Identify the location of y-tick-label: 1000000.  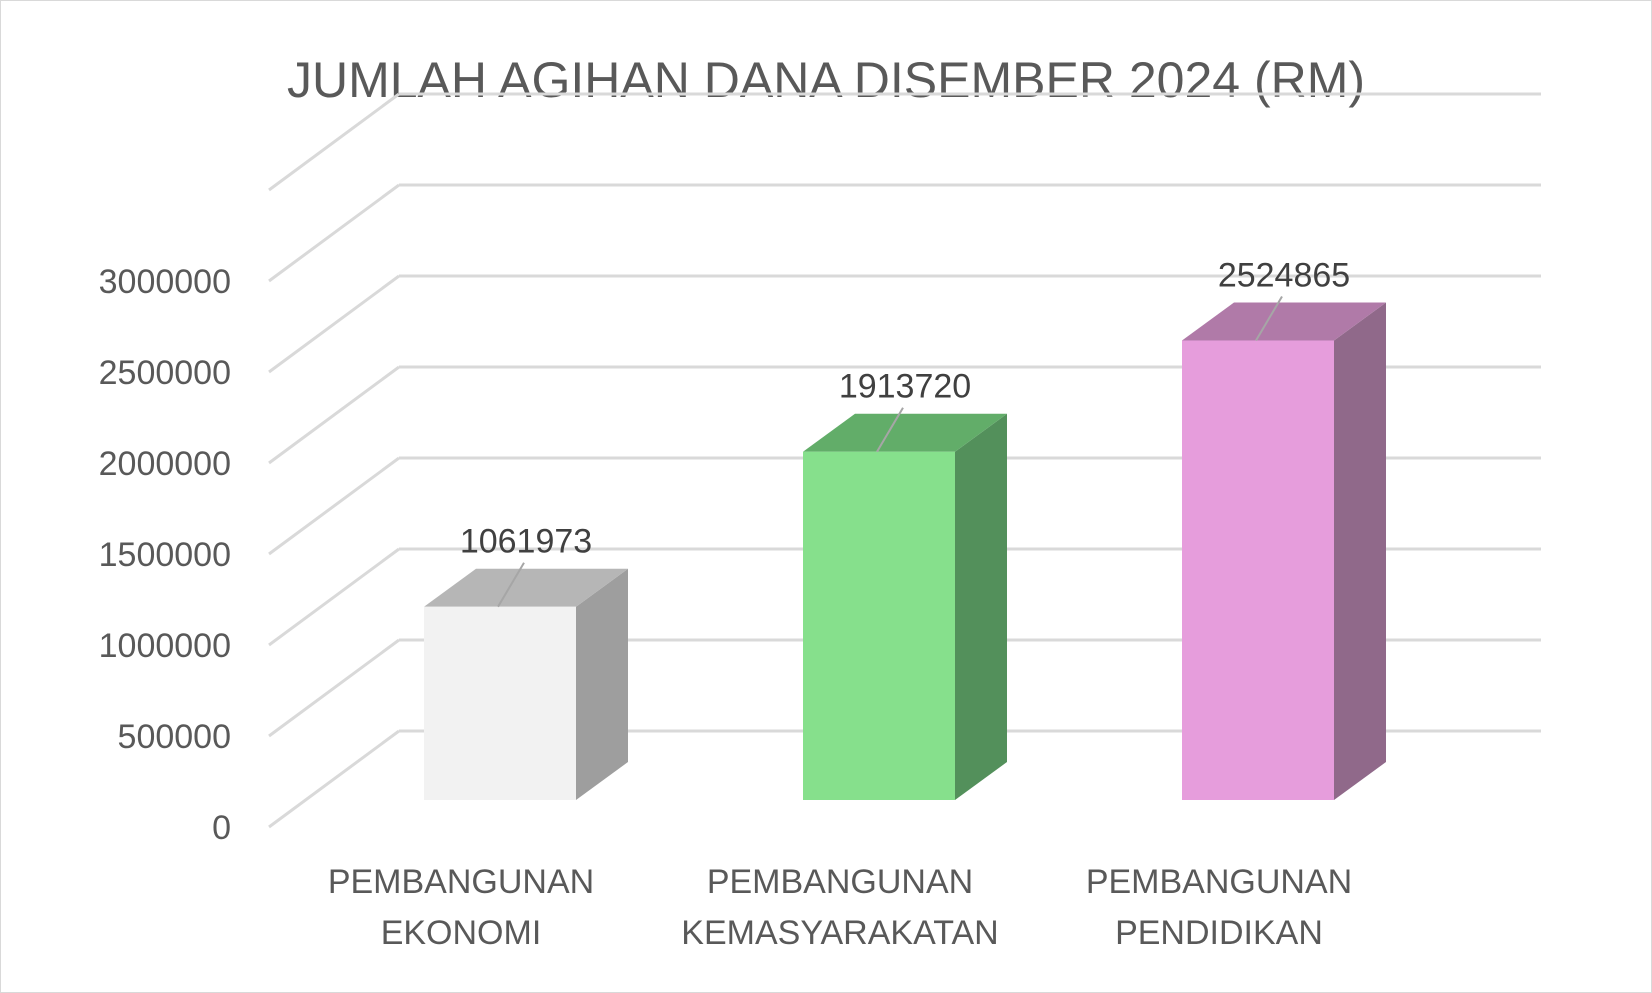
(165, 646).